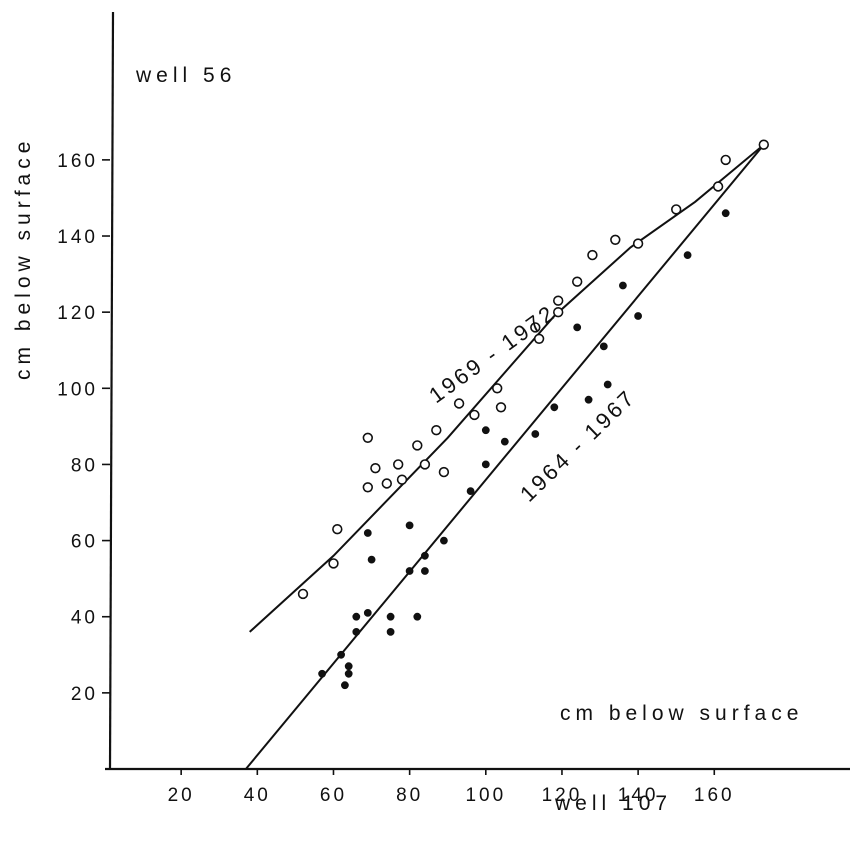 The width and height of the screenshot is (868, 842). What do you see at coordinates (638, 795) in the screenshot?
I see `x-tick-label: 140` at bounding box center [638, 795].